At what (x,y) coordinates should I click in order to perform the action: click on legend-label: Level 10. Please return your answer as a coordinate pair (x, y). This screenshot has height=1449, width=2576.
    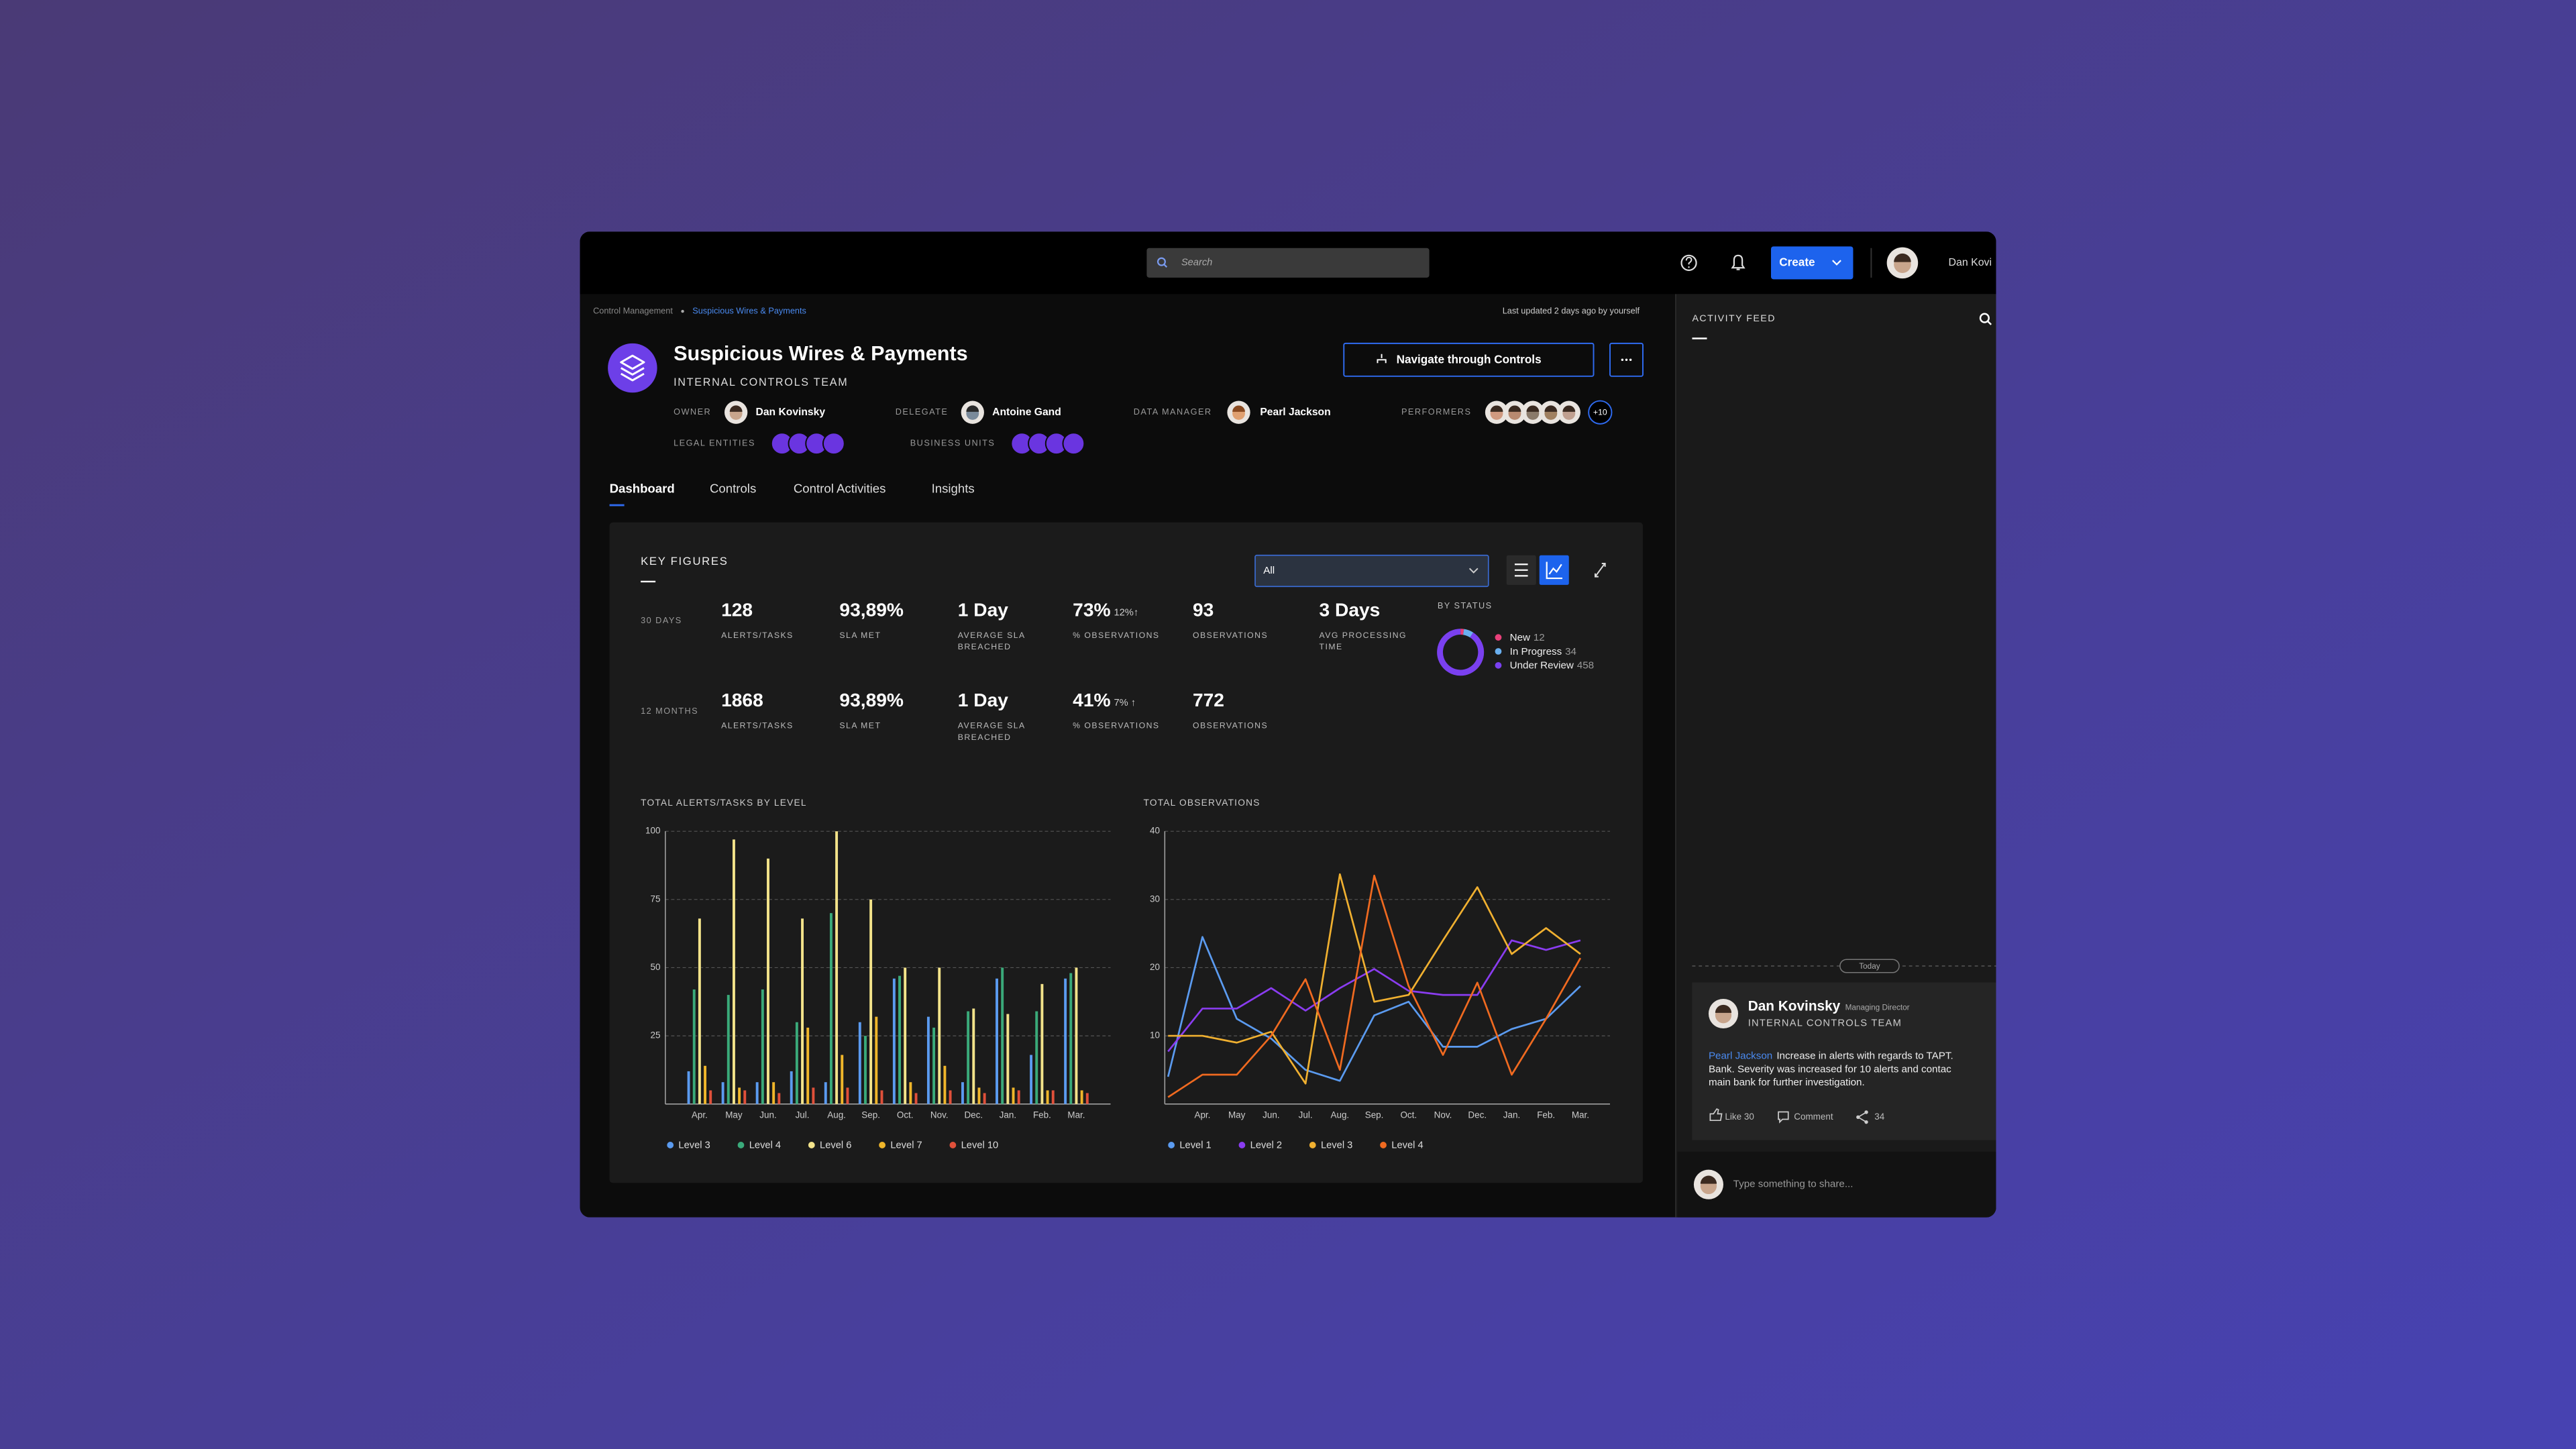
    Looking at the image, I should click on (980, 1145).